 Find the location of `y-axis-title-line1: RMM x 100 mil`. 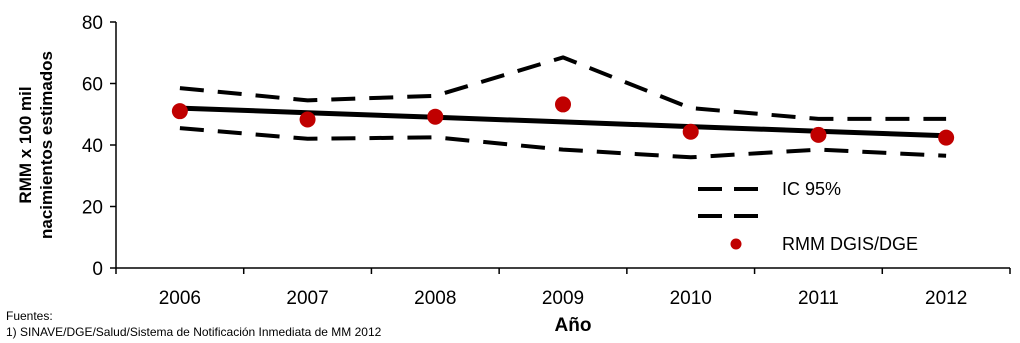

y-axis-title-line1: RMM x 100 mil is located at coordinates (25, 144).